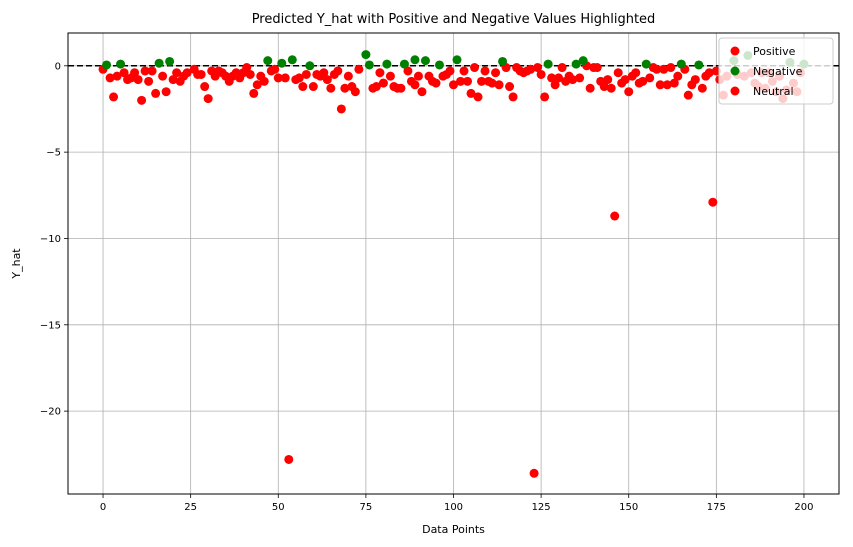 The height and width of the screenshot is (547, 853). I want to click on legend: Positive Negative Neutral, so click(776, 71).